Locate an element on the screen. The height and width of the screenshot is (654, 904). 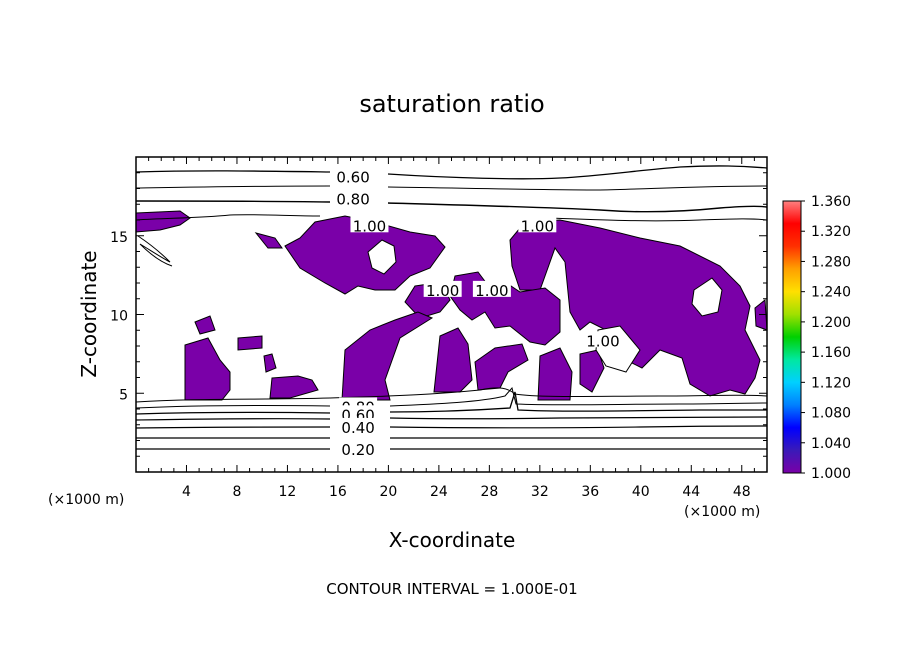
contour-label: 0.40 is located at coordinates (357, 428).